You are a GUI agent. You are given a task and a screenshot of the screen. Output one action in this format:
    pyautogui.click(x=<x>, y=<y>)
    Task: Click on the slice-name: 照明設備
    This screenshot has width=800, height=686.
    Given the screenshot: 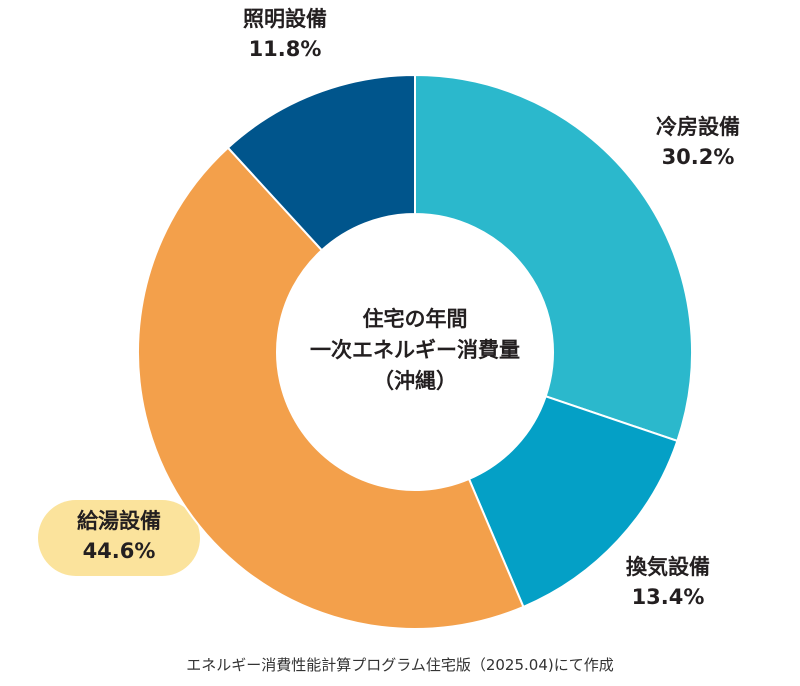 What is the action you would take?
    pyautogui.click(x=285, y=19)
    